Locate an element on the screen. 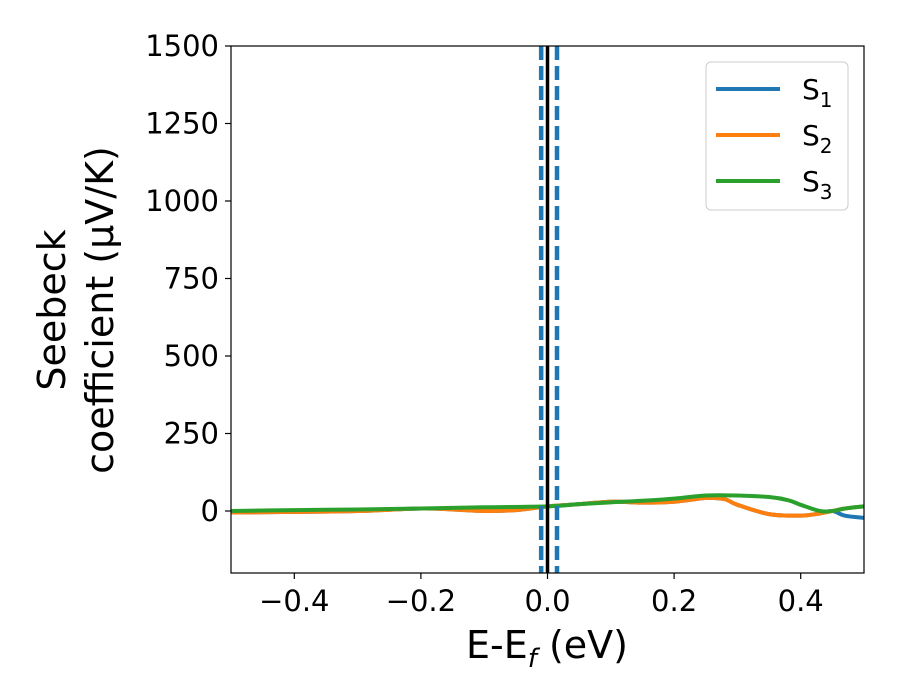 This screenshot has width=900, height=700. x-axis-ticks: −0.4 −0.2 0.0 0.2 0.4 is located at coordinates (541, 595).